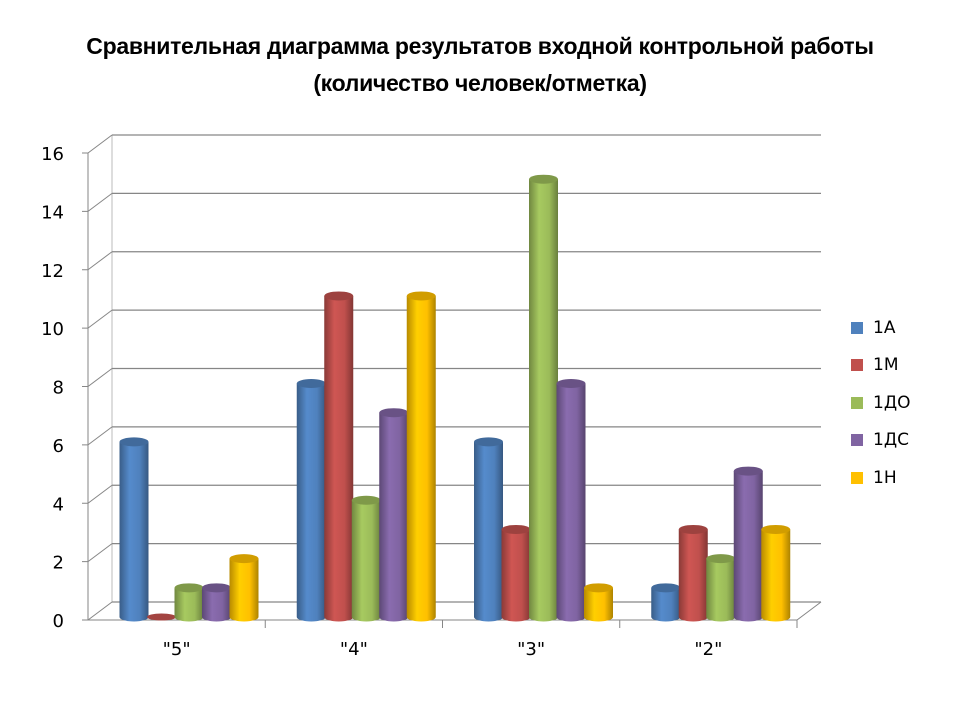 The height and width of the screenshot is (720, 960). Describe the element at coordinates (58, 563) in the screenshot. I see `y-tick-label: 2` at that location.